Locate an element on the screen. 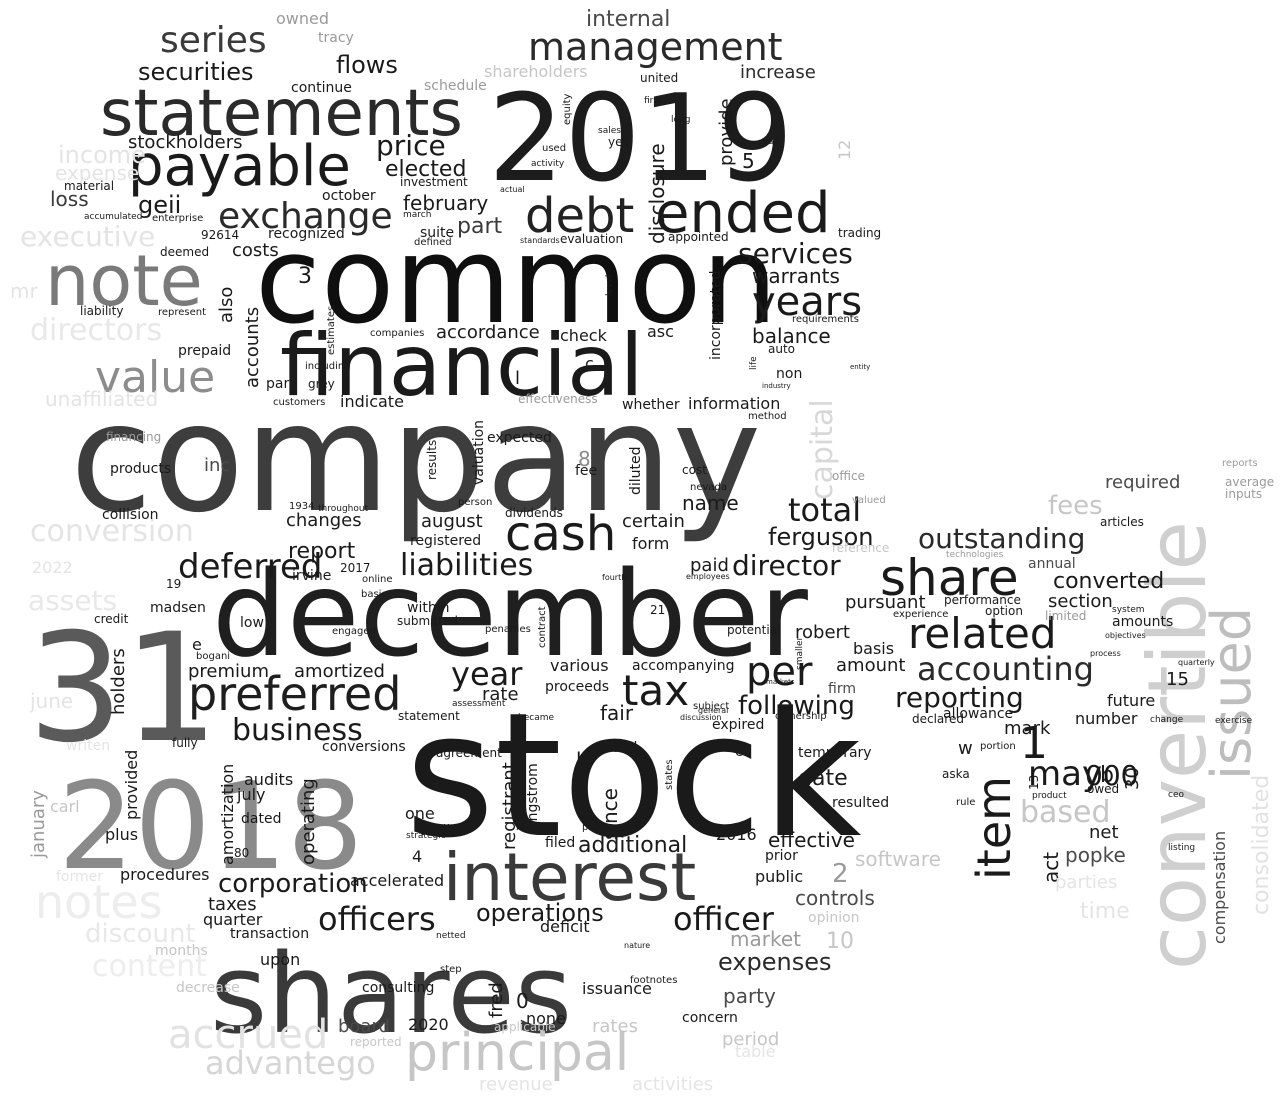  word-submitted: submitted is located at coordinates (427, 621).